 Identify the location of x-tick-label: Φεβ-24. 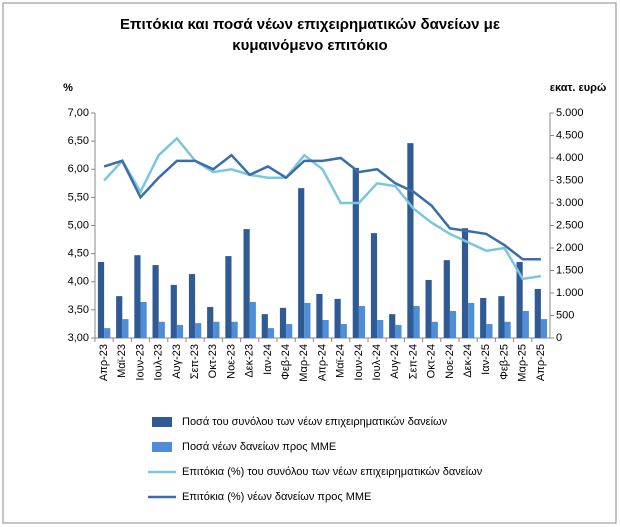
(286, 362).